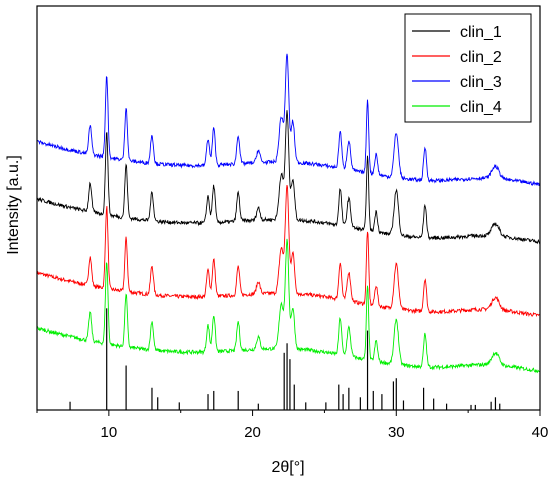  Describe the element at coordinates (109, 432) in the screenshot. I see `x-tick-label: 10` at that location.